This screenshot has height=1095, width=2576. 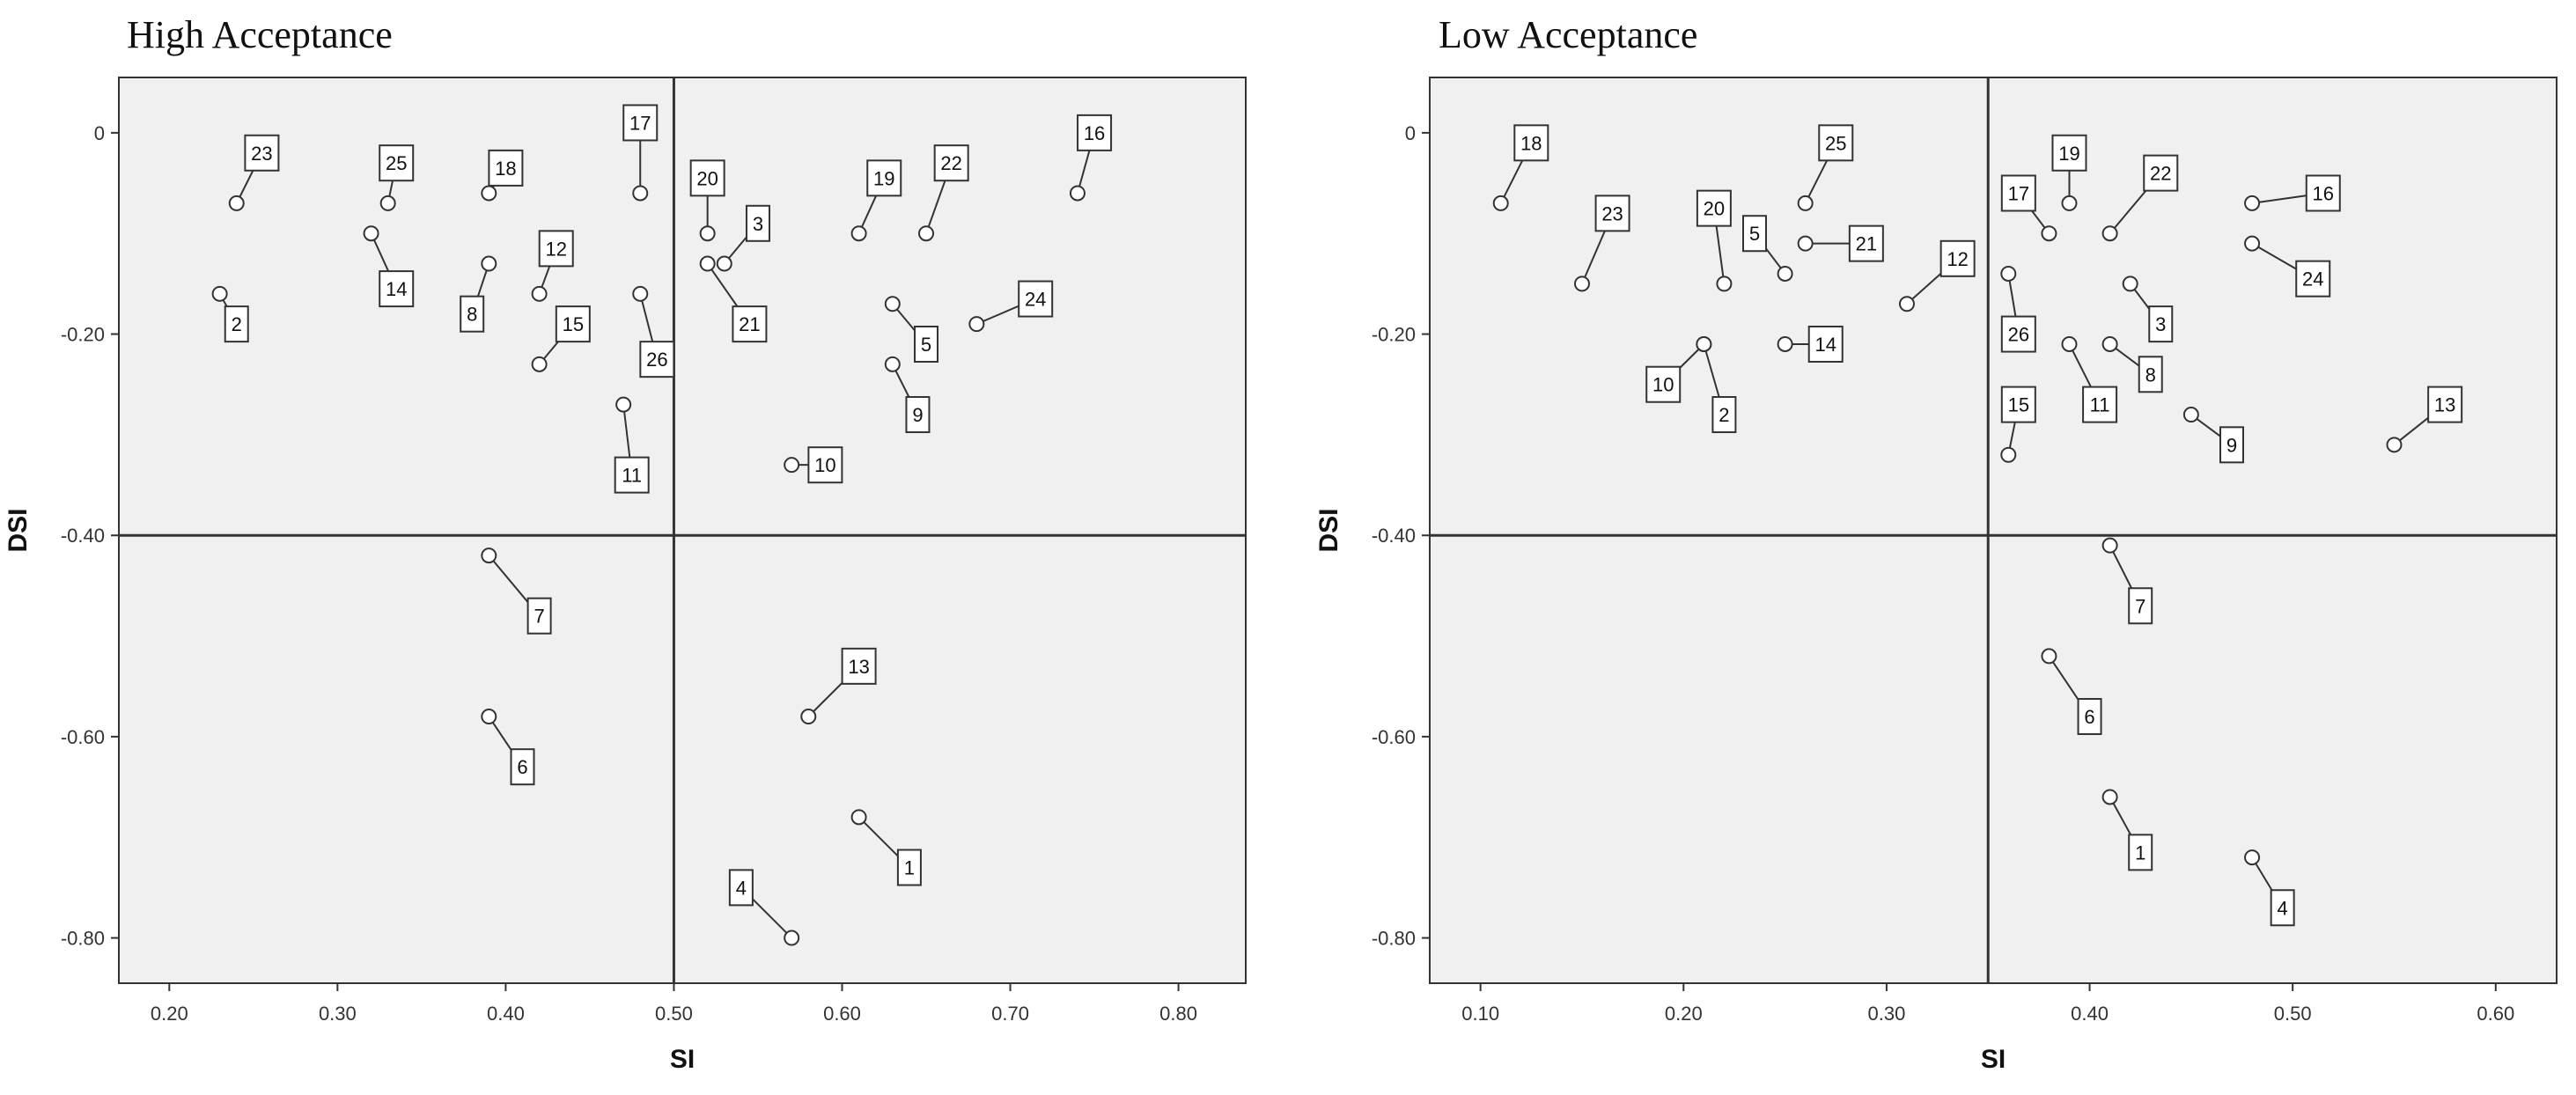 I want to click on x-tick-label: 0.50, so click(x=674, y=1014).